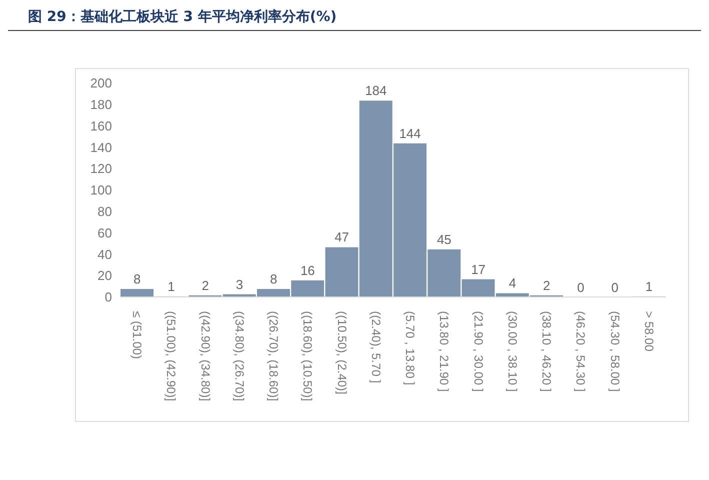  I want to click on data-label: 47, so click(342, 237).